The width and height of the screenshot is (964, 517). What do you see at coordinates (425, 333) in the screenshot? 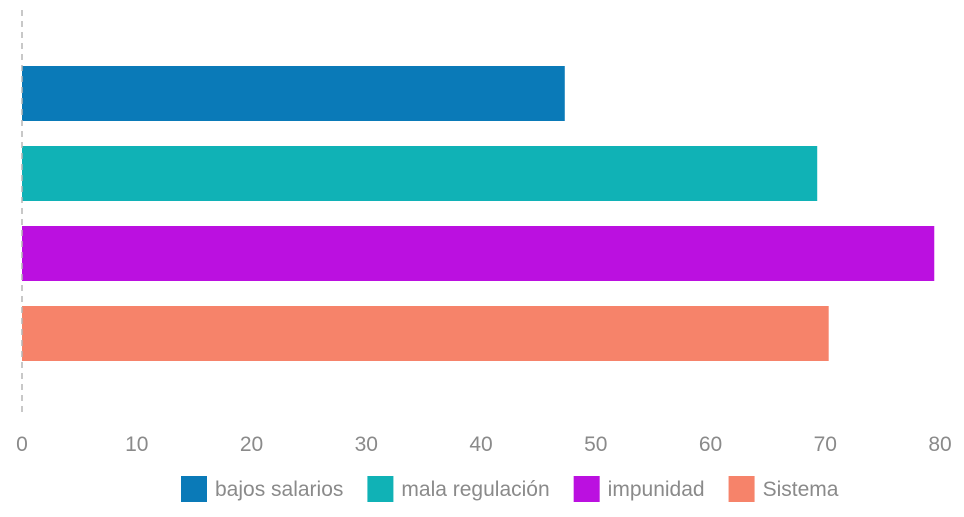
I see `bar-sistema` at bounding box center [425, 333].